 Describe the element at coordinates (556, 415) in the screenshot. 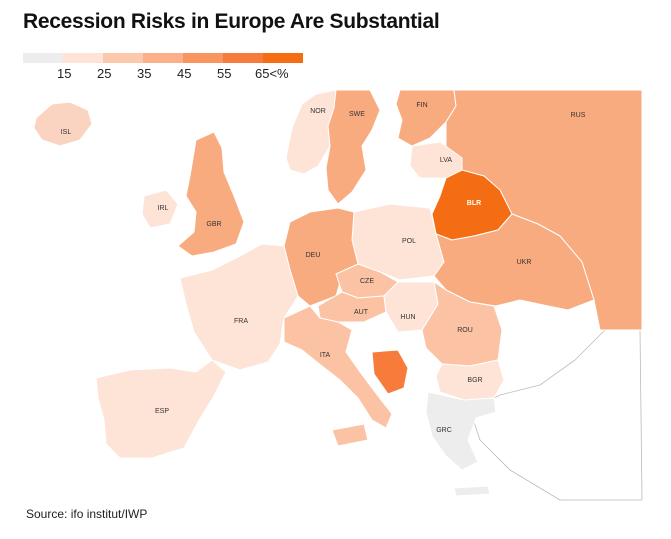

I see `region-neutral-land` at that location.